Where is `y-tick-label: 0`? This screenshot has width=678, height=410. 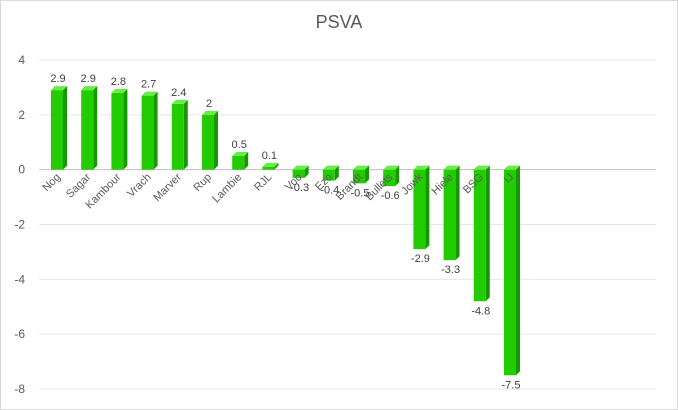
y-tick-label: 0 is located at coordinates (21, 170).